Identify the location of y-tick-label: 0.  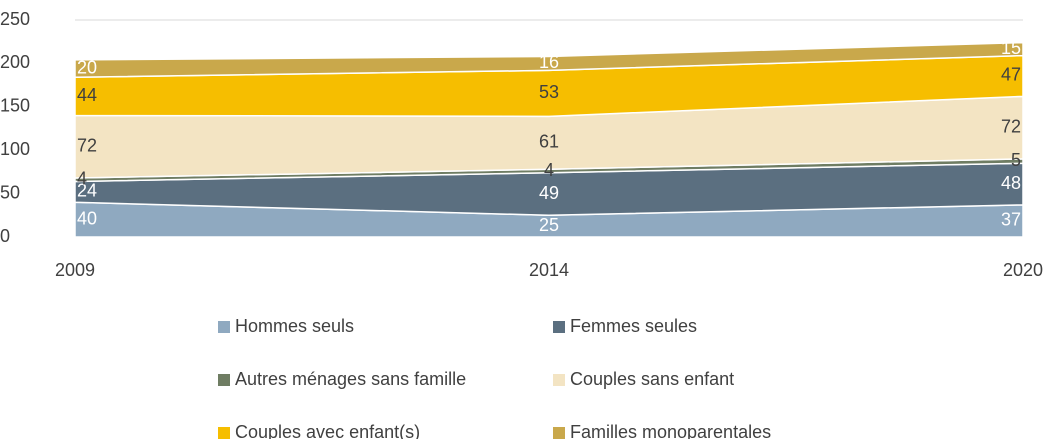
(5, 236).